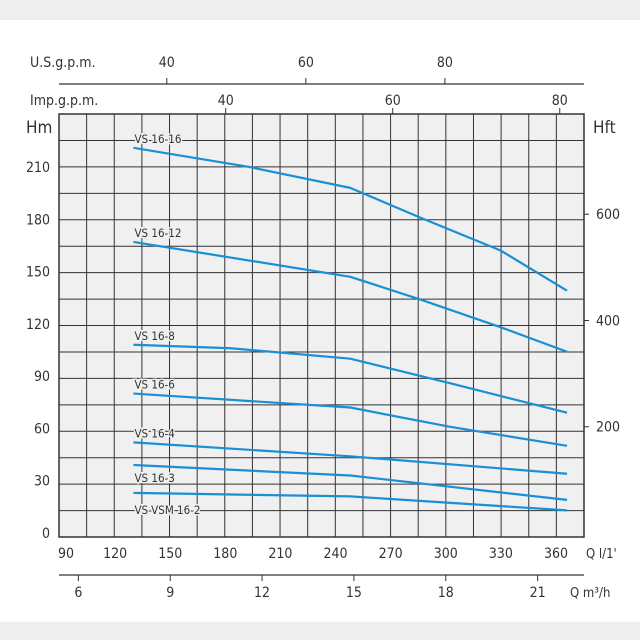  Describe the element at coordinates (446, 593) in the screenshot. I see `m3h-tick-label: 18` at that location.